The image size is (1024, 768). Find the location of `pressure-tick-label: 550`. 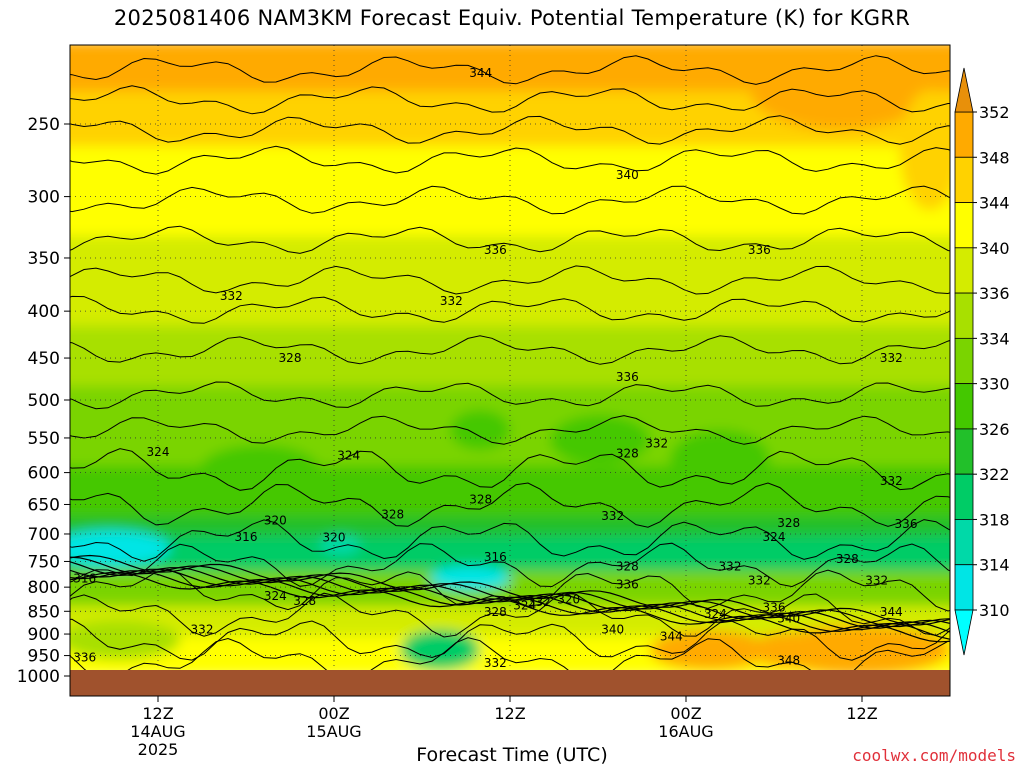

pressure-tick-label: 550 is located at coordinates (44, 439).